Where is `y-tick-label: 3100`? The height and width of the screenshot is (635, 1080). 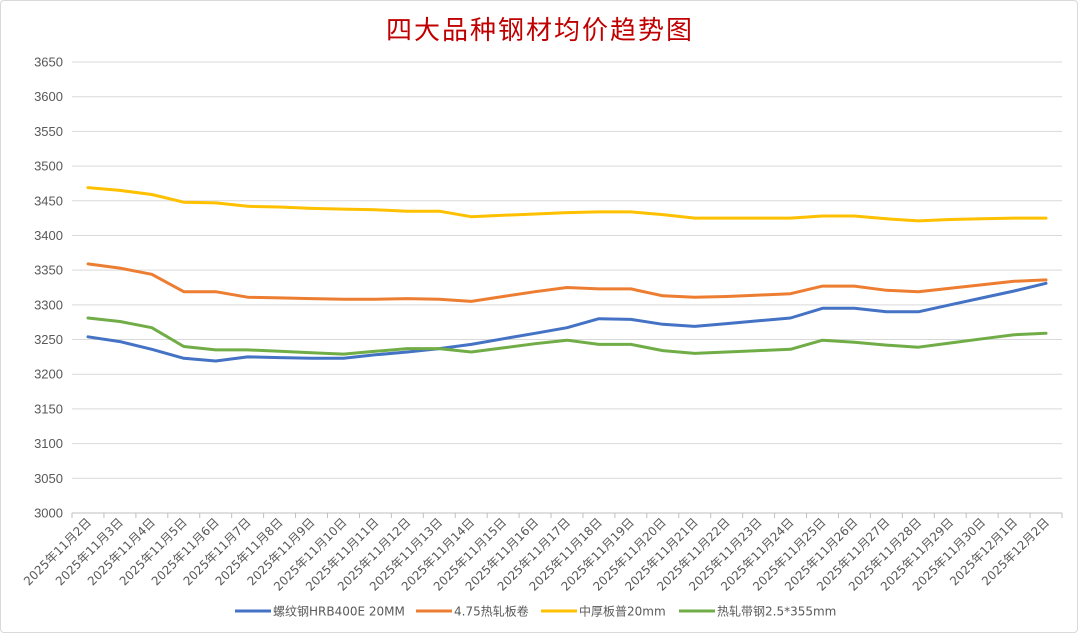 y-tick-label: 3100 is located at coordinates (48, 443).